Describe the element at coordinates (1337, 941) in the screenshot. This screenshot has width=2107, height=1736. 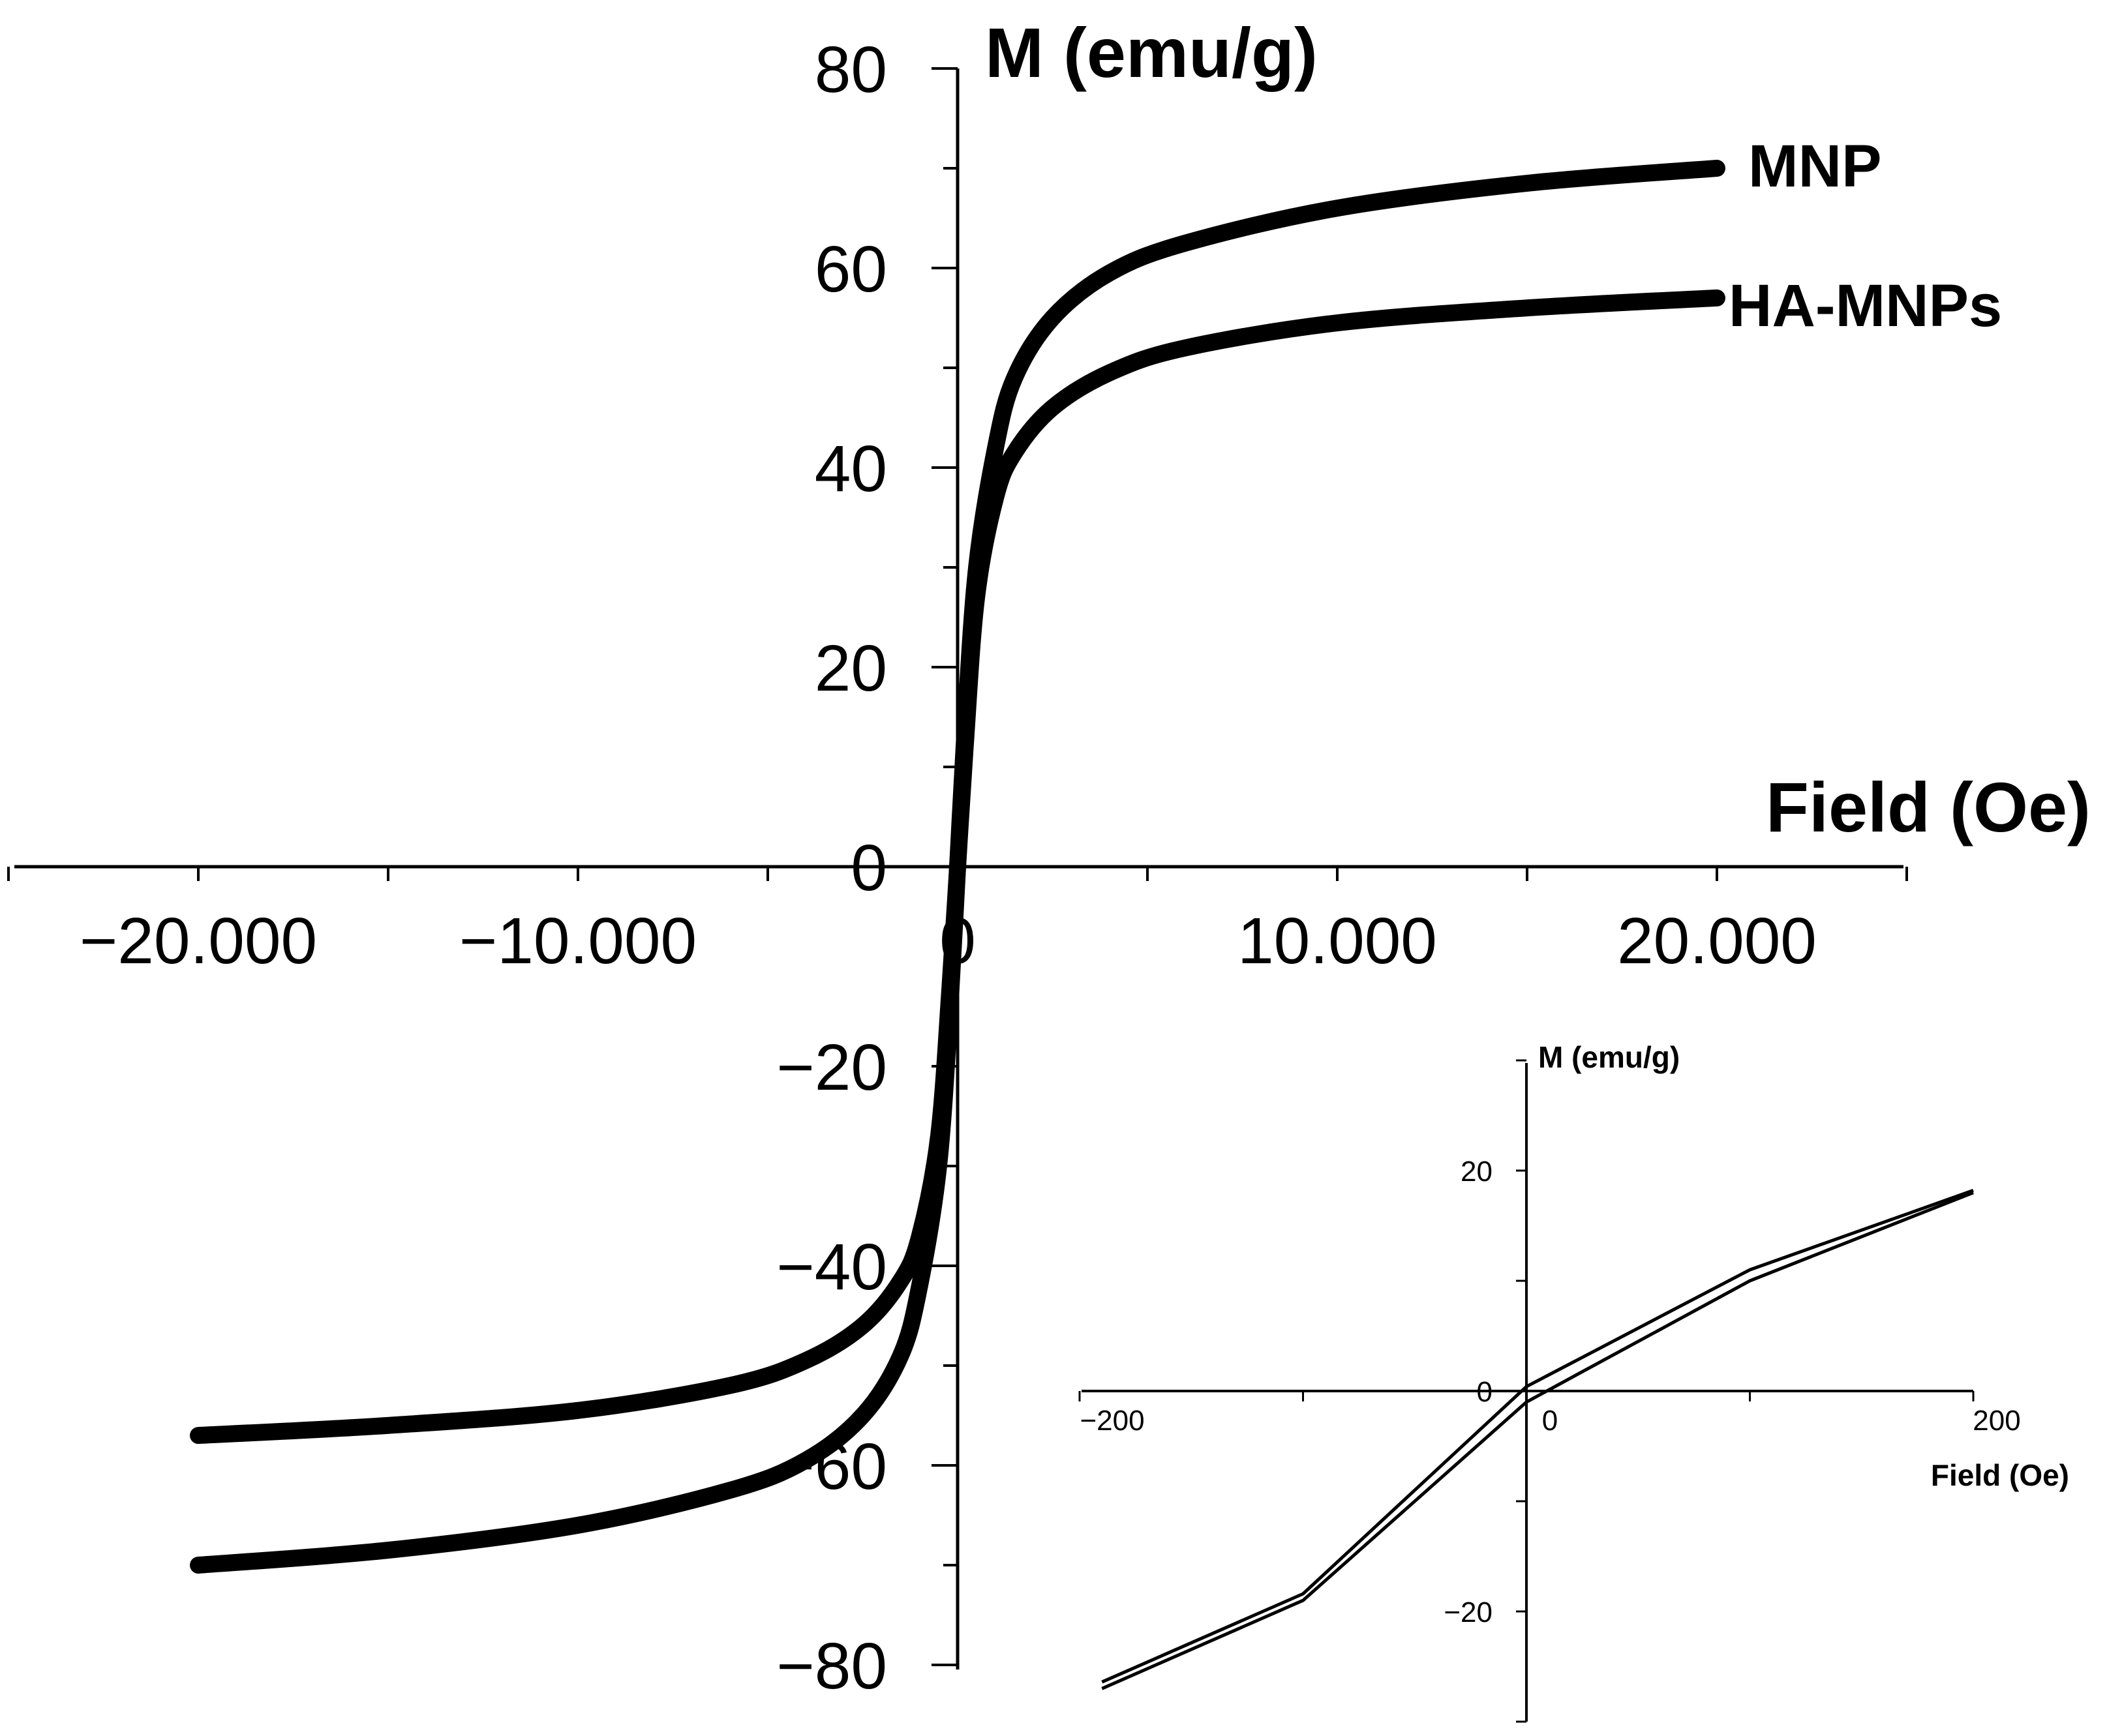
I see `main-x-tick-label: 10.000` at that location.